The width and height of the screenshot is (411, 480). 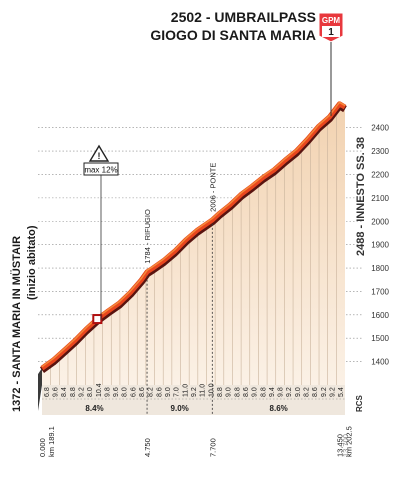 What do you see at coordinates (380, 338) in the screenshot?
I see `y-tick-label: 1500` at bounding box center [380, 338].